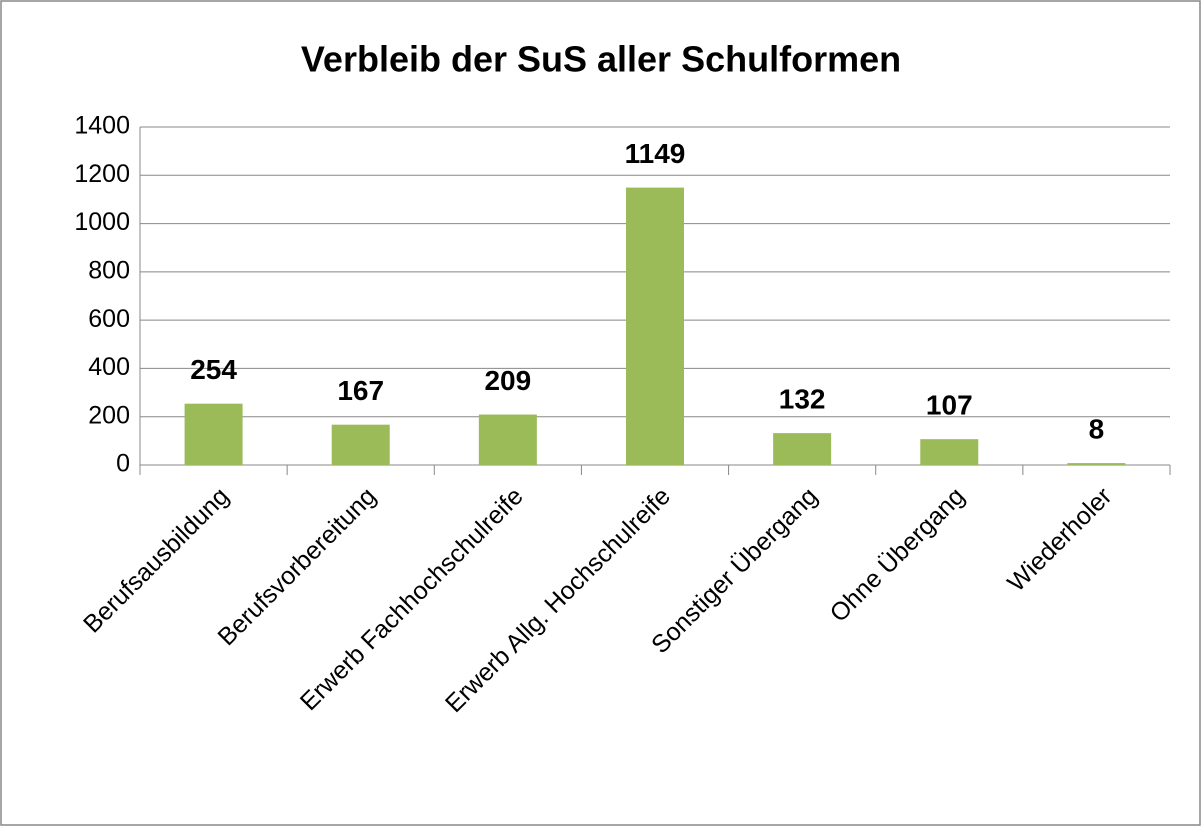 This screenshot has height=827, width=1202. I want to click on chart-title: Verbleib der SuS aller Schulformen, so click(601, 59).